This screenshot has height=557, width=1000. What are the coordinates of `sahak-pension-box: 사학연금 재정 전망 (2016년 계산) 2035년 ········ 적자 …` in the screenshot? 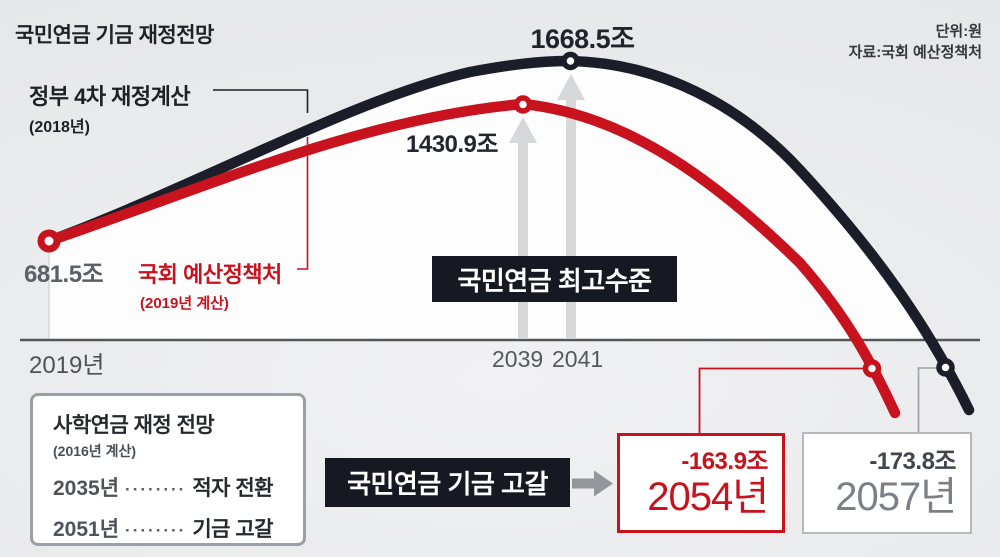 It's located at (168, 469).